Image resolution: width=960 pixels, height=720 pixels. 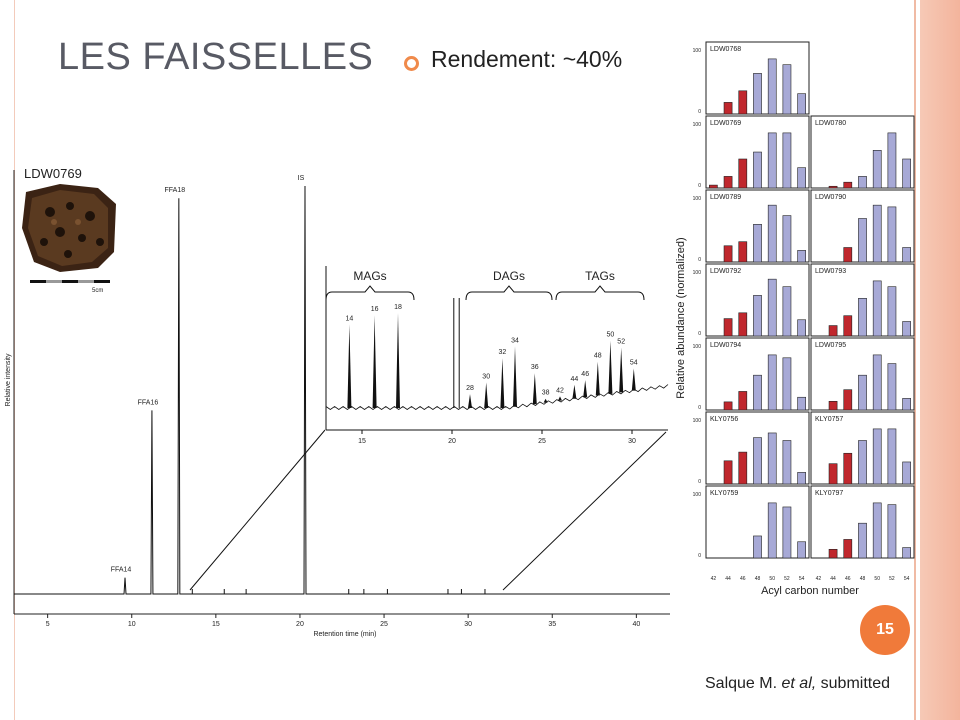 What do you see at coordinates (681, 317) in the screenshot?
I see `panel-y-axis-label: Relative abundance (normalized)` at bounding box center [681, 317].